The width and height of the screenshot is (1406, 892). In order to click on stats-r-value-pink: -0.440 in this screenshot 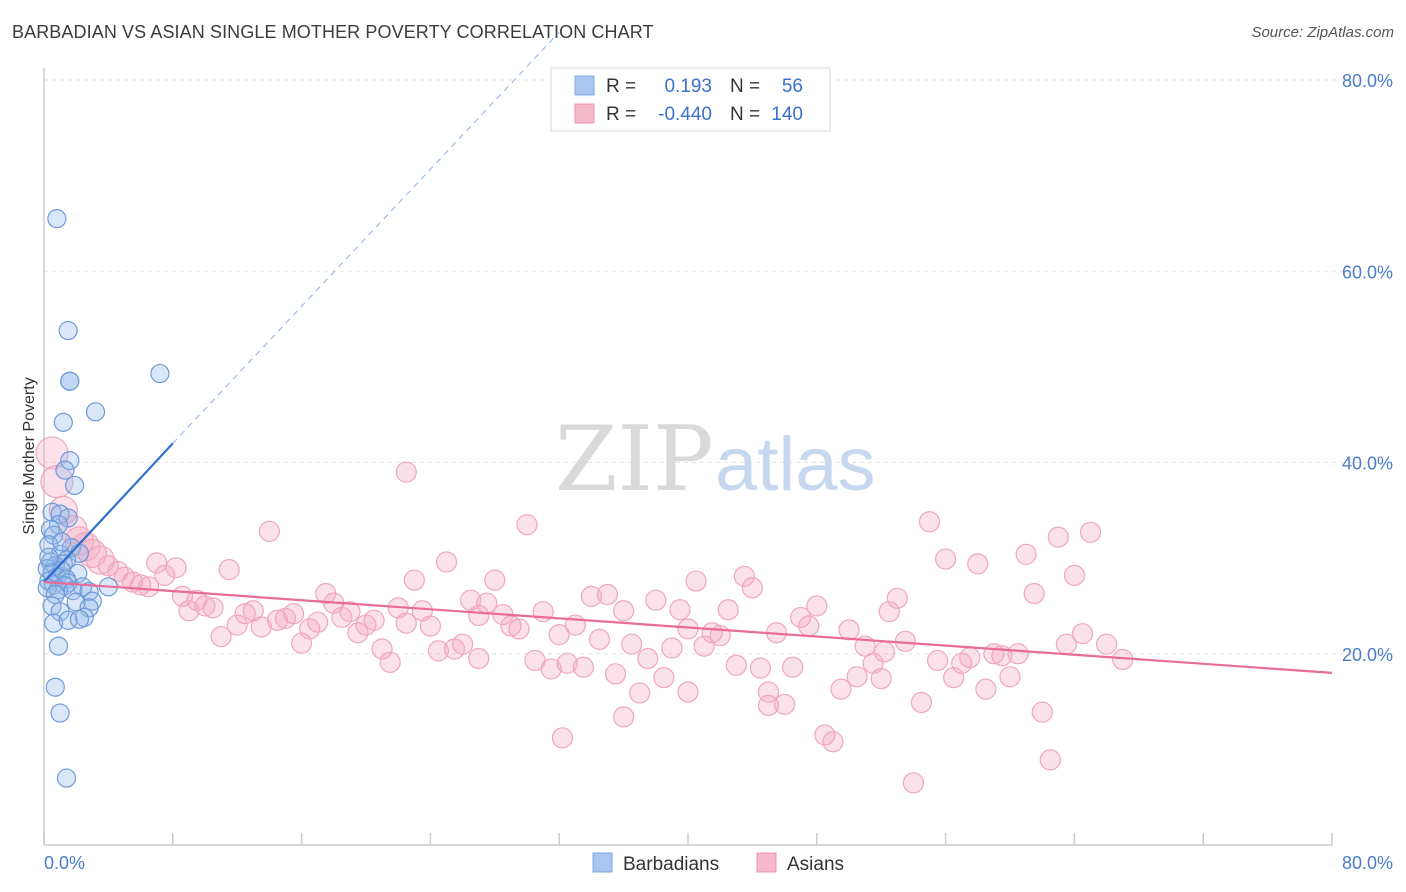, I will do `click(685, 114)`.